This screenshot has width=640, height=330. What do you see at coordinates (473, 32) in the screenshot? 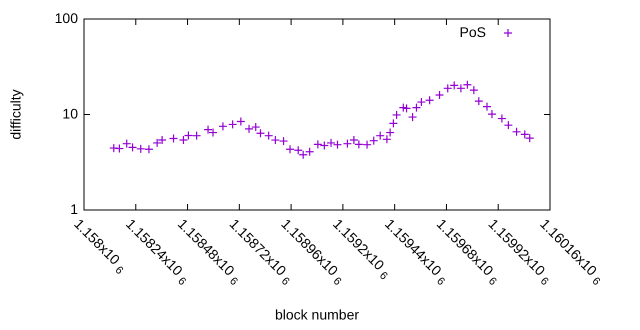
I see `legend-label: PoS` at bounding box center [473, 32].